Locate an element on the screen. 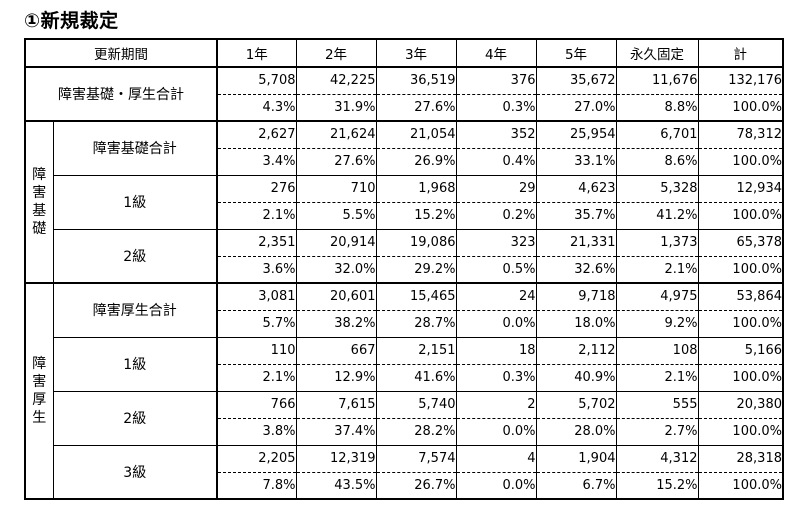 This screenshot has height=510, width=794. column-header: 1年 is located at coordinates (256, 53).